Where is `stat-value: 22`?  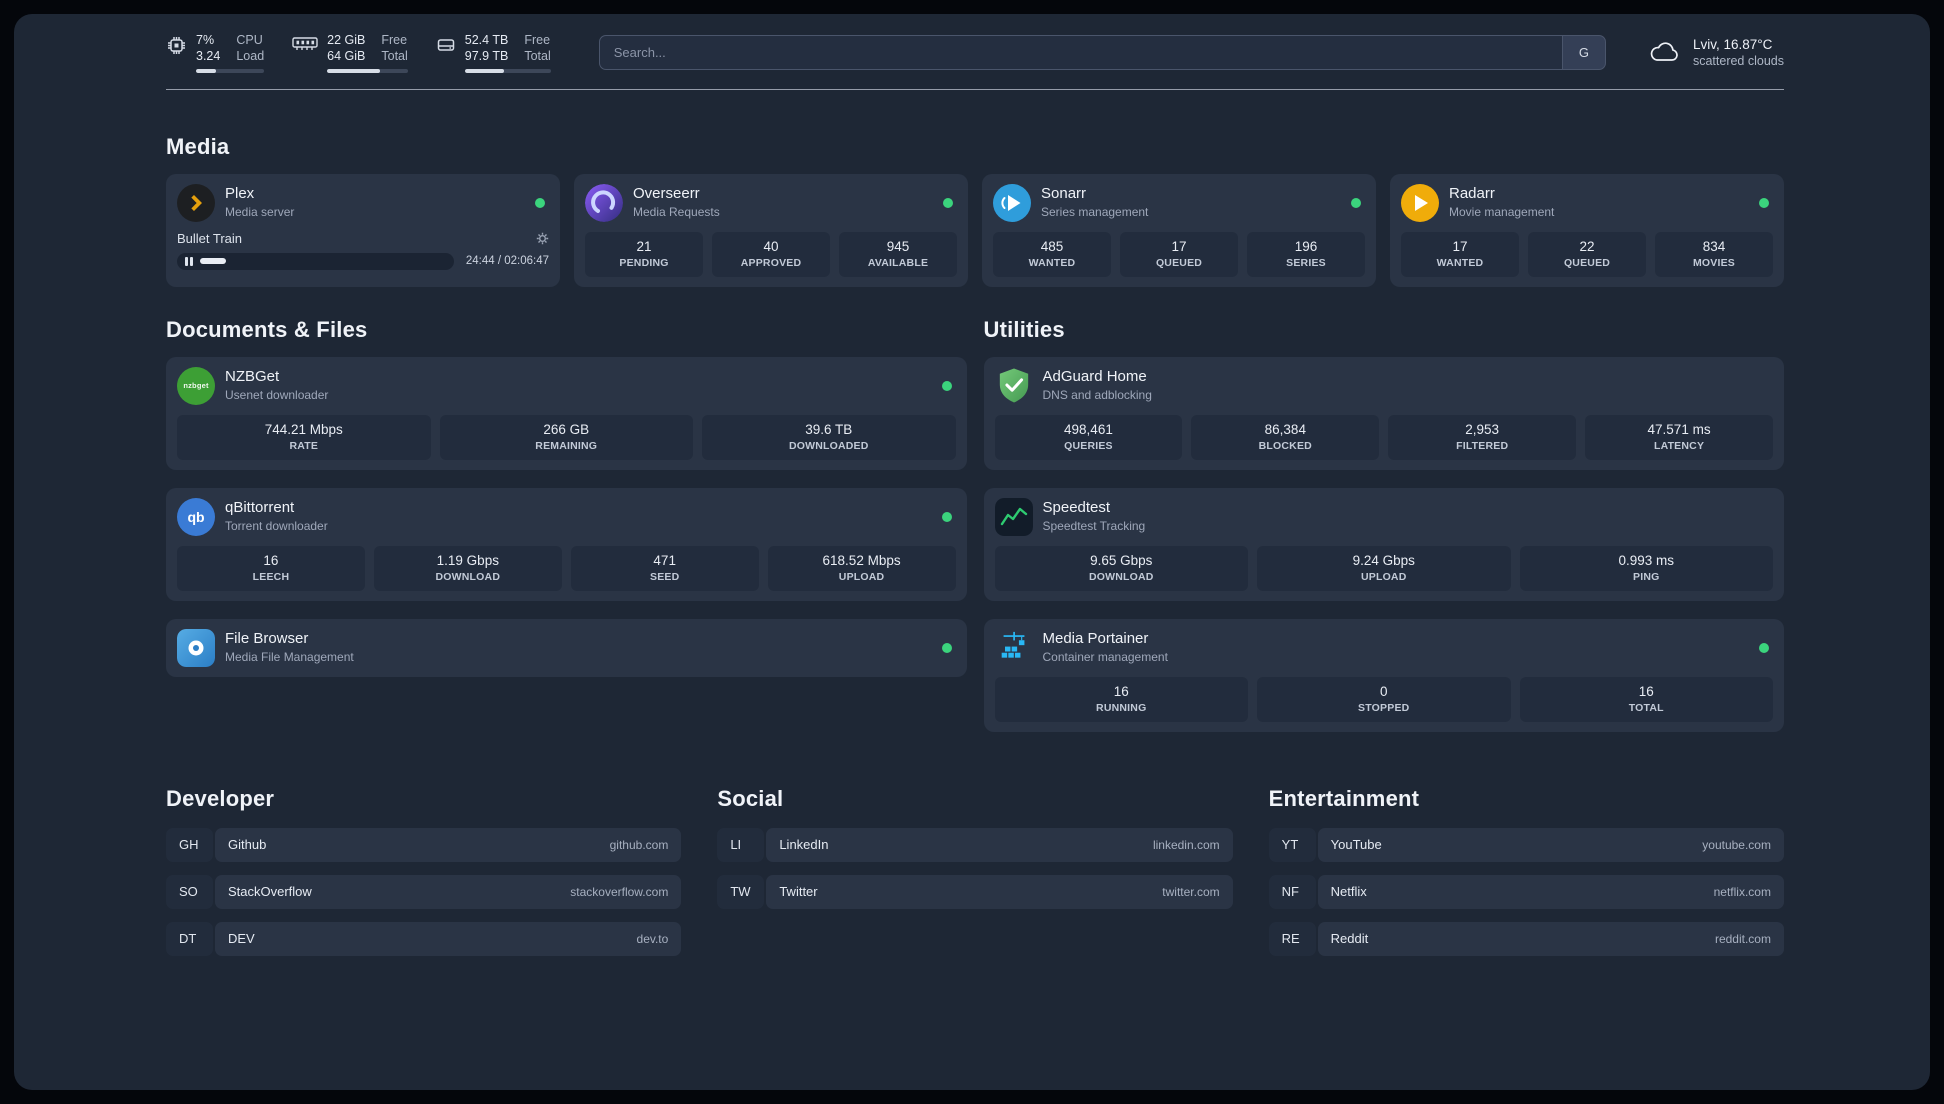
stat-value: 22 is located at coordinates (1587, 246).